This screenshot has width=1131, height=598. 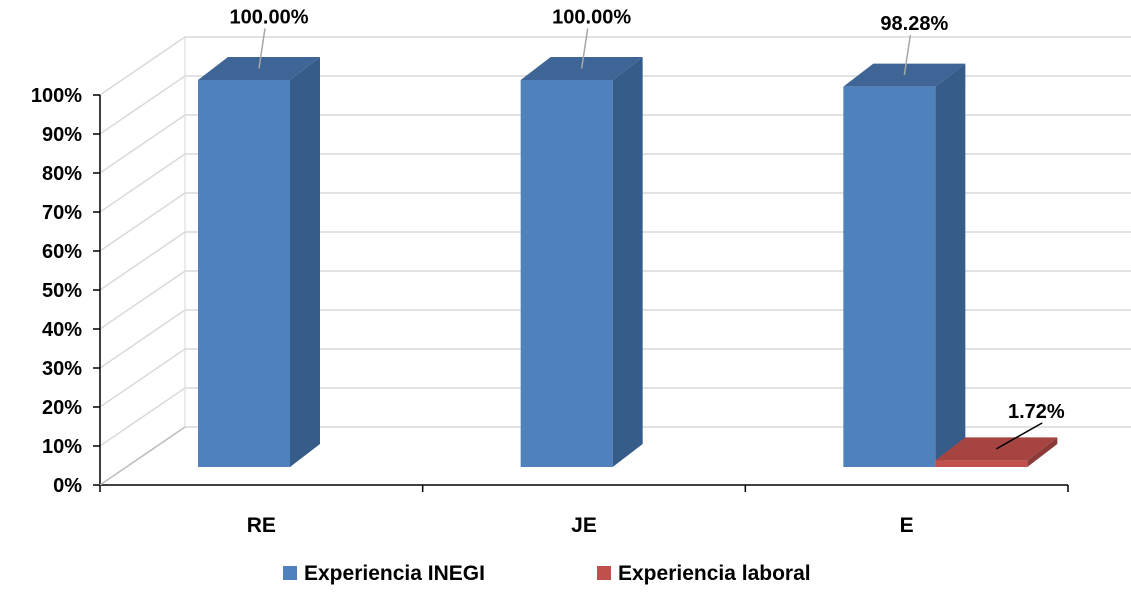 What do you see at coordinates (62, 408) in the screenshot?
I see `y-tick-label: 20%` at bounding box center [62, 408].